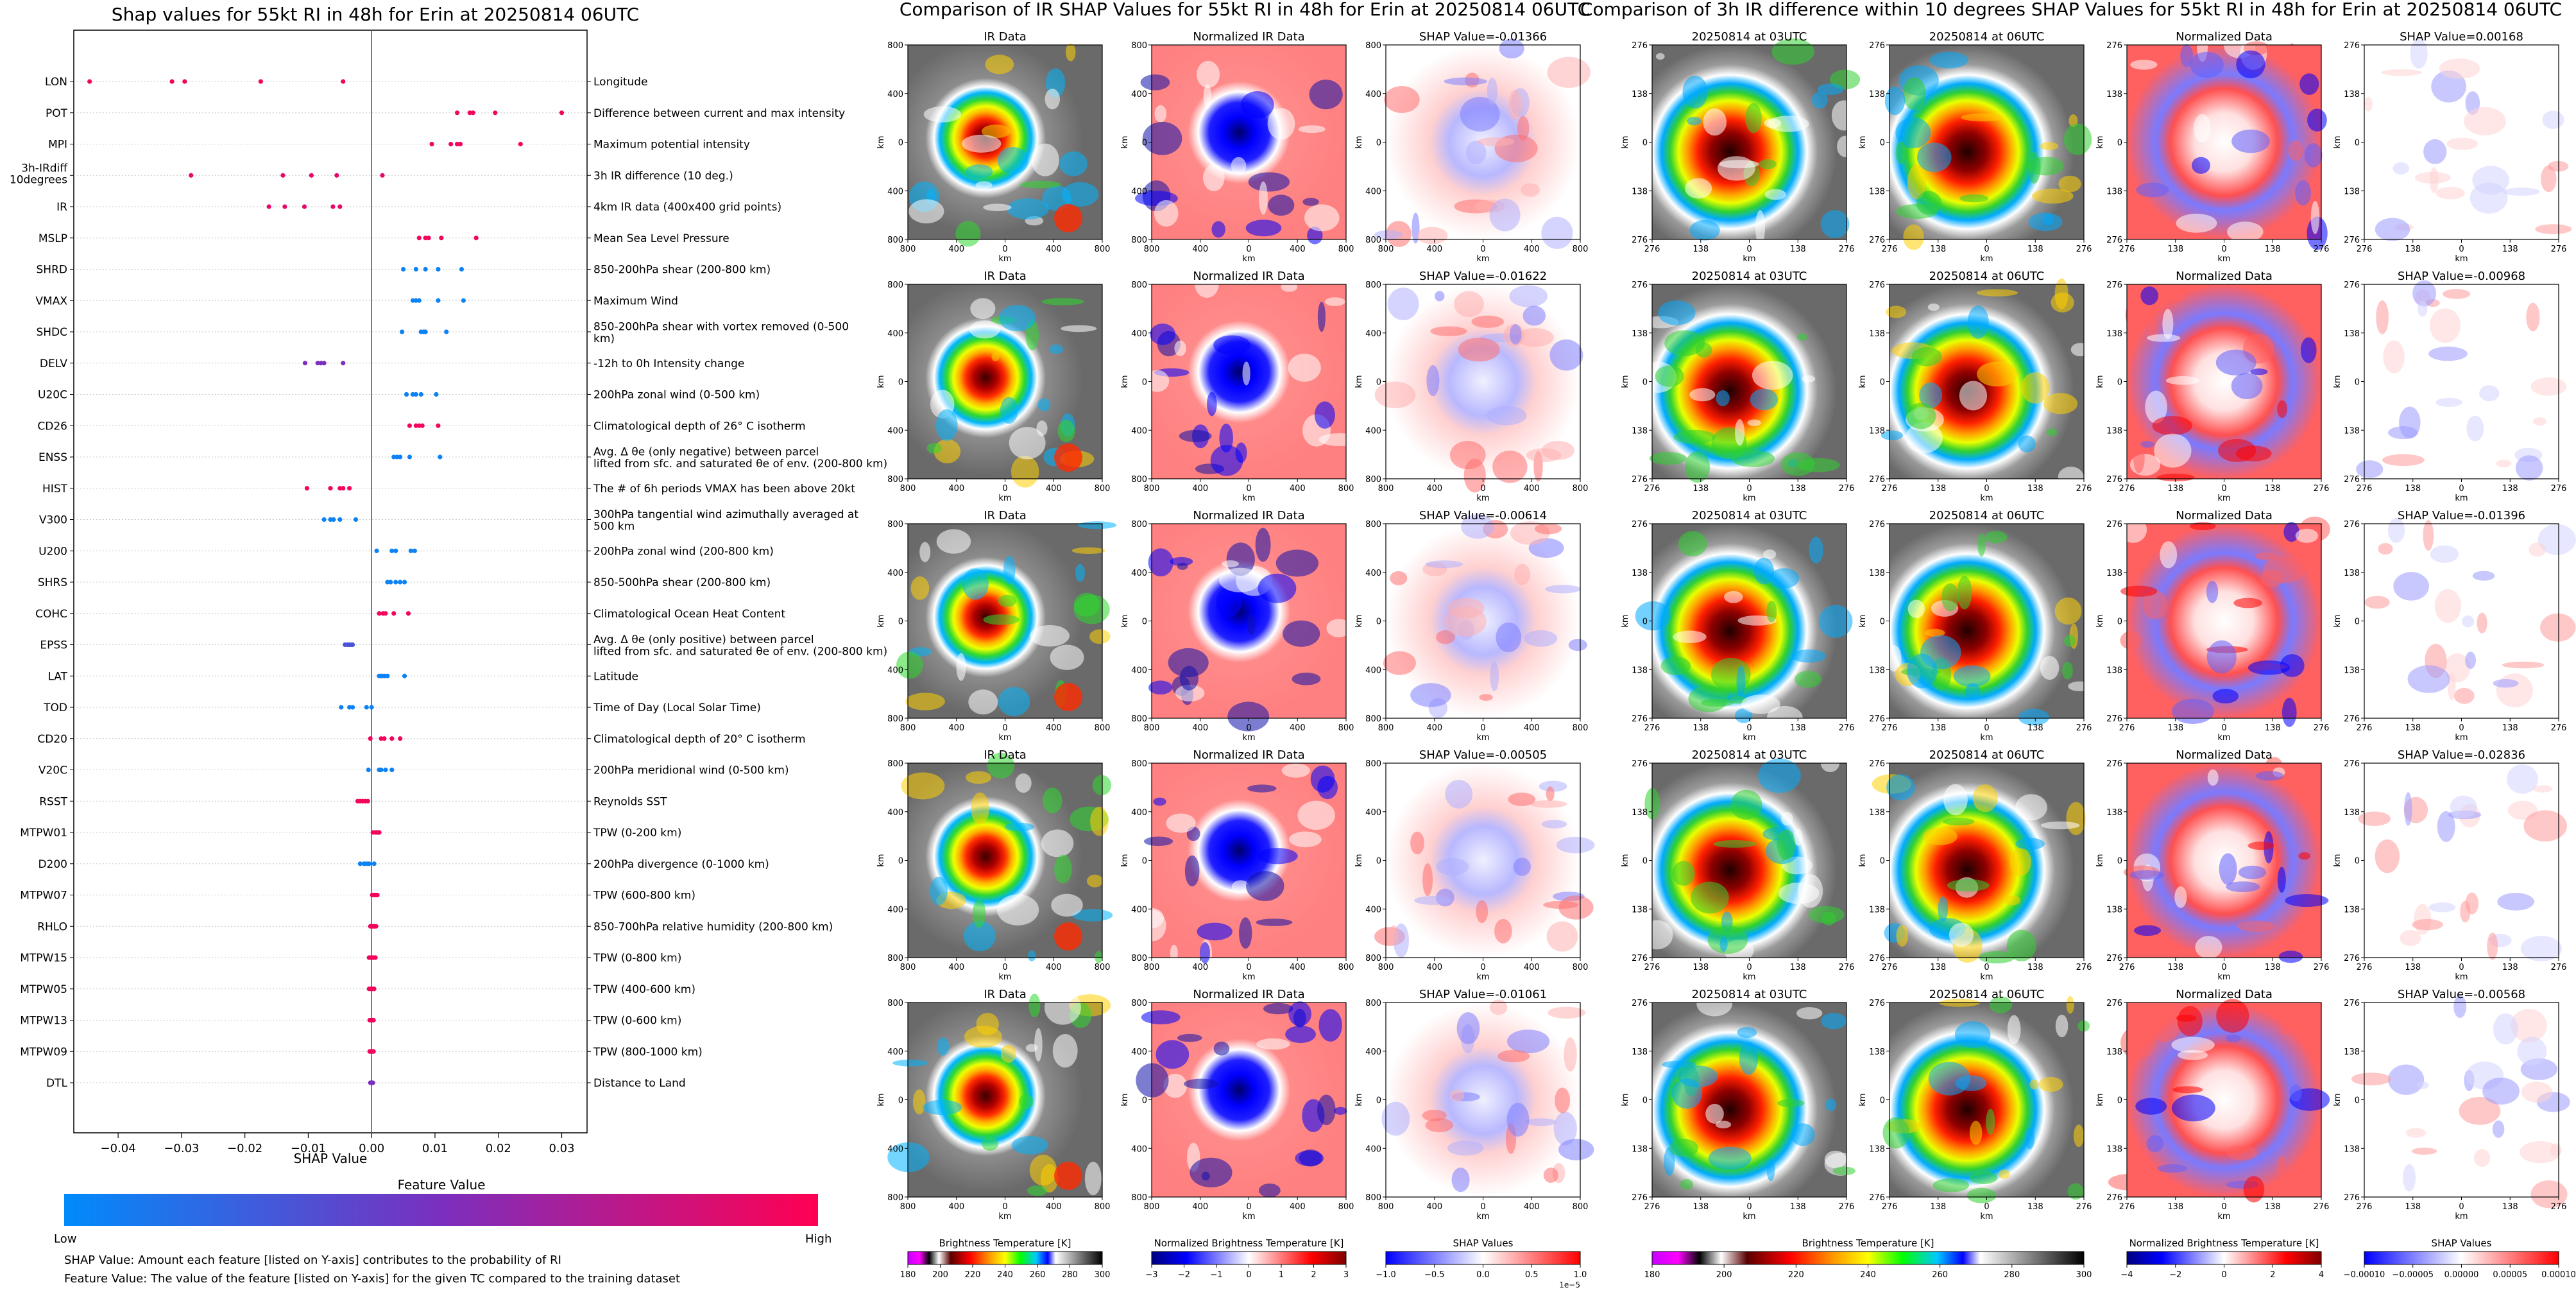  What do you see at coordinates (371, 1148) in the screenshot?
I see `x-tick-label: 0.00` at bounding box center [371, 1148].